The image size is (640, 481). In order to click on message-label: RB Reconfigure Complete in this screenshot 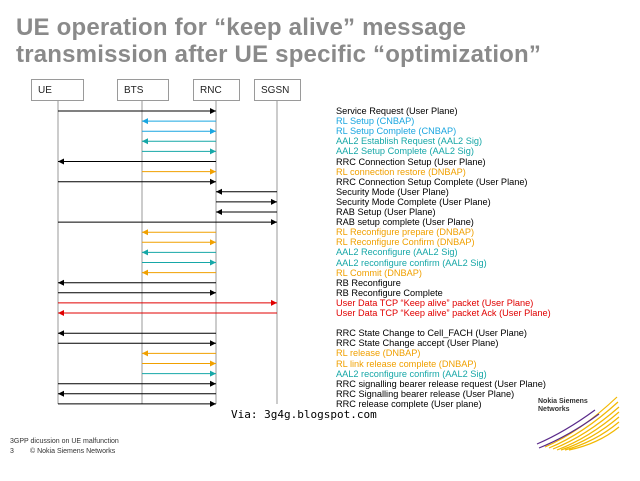, I will do `click(389, 292)`.